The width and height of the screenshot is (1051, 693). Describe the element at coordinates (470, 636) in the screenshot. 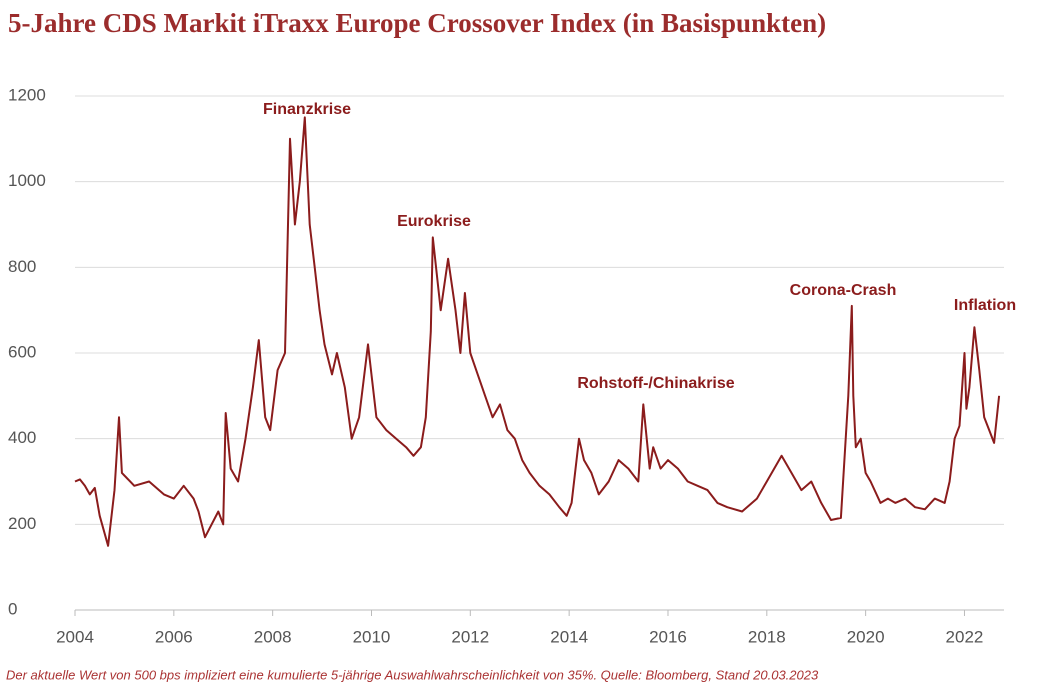

I see `x-tick-label: 2012` at that location.